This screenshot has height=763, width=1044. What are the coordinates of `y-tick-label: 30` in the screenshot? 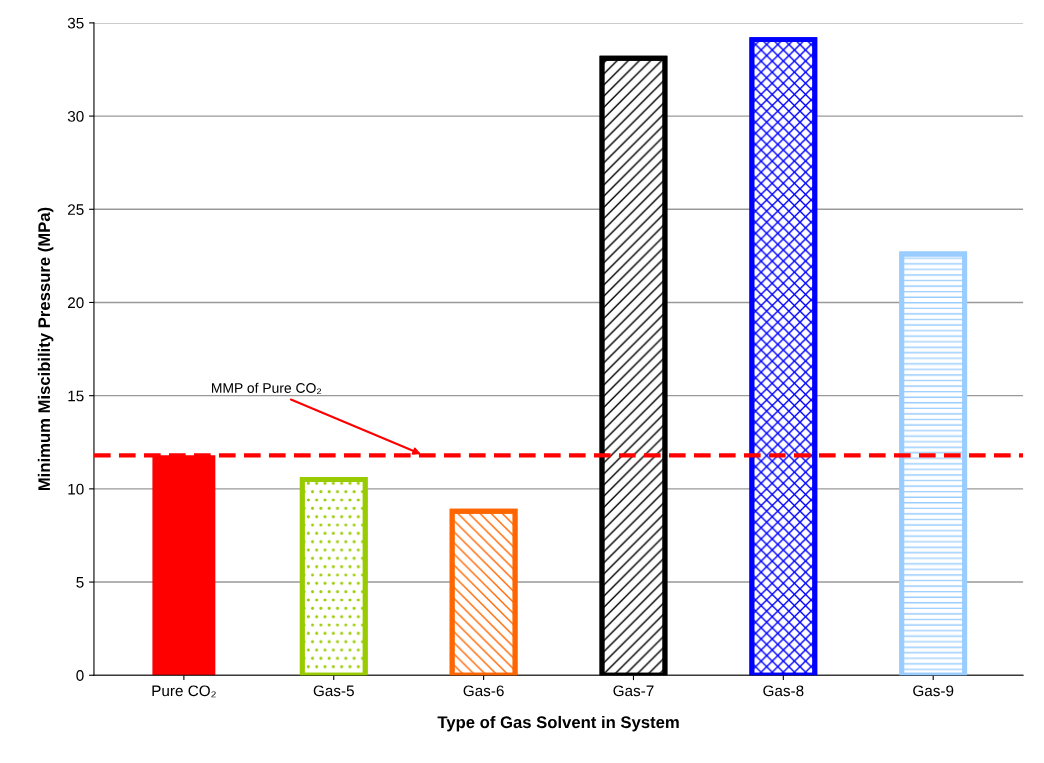 It's located at (75, 116).